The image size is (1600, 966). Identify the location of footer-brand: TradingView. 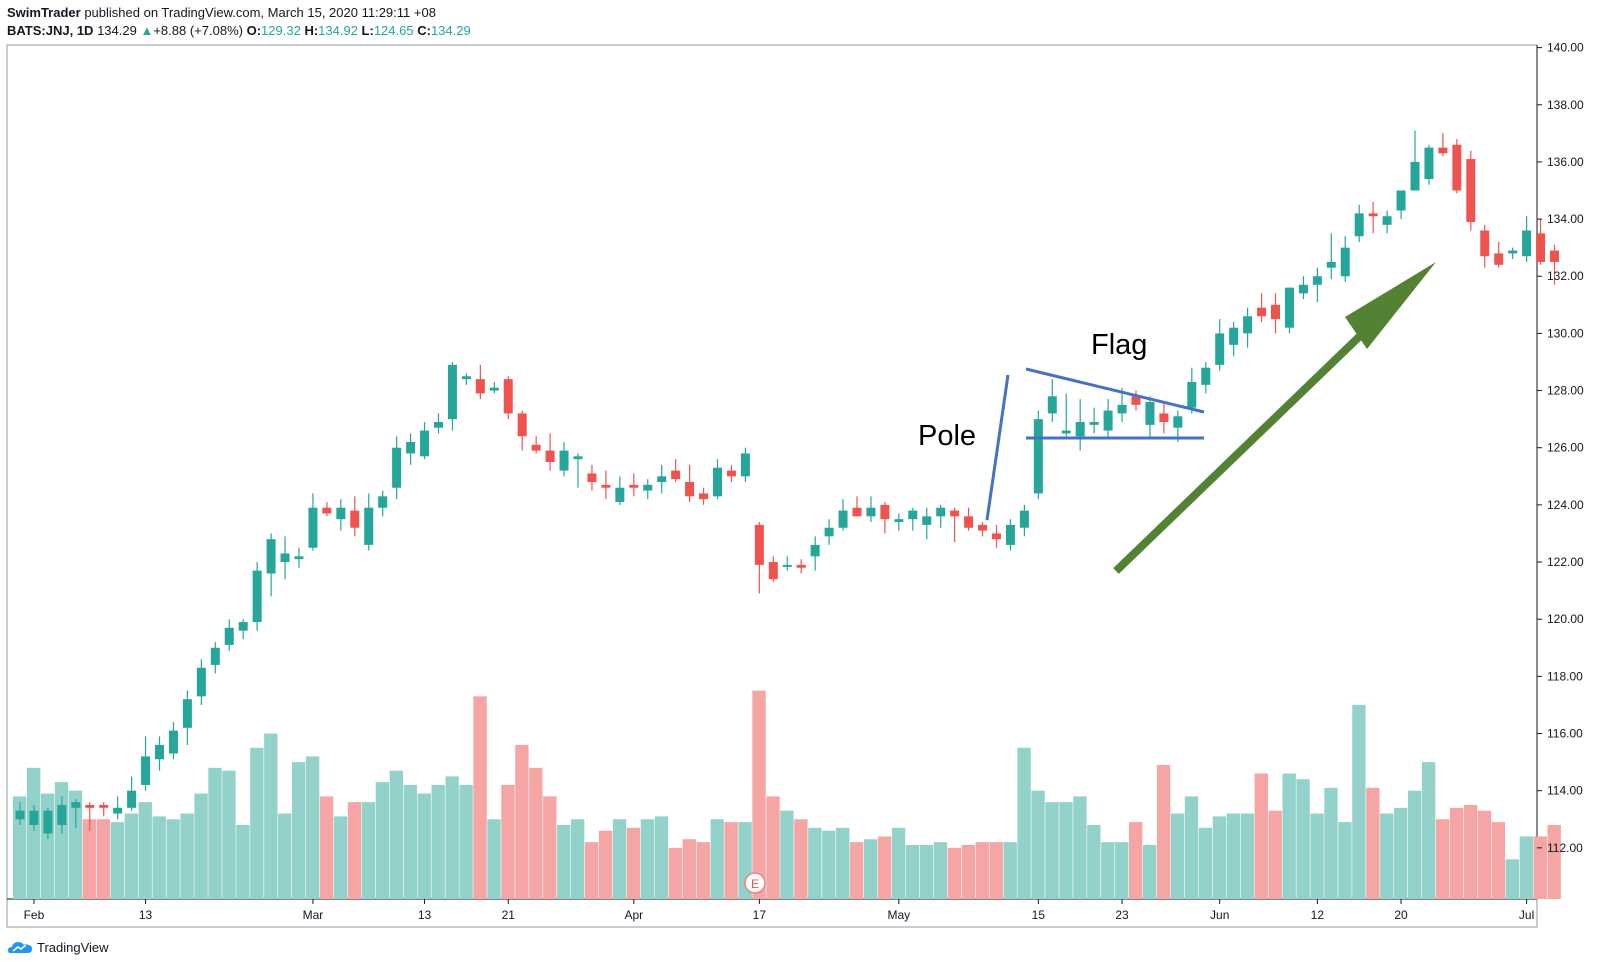
(58, 947).